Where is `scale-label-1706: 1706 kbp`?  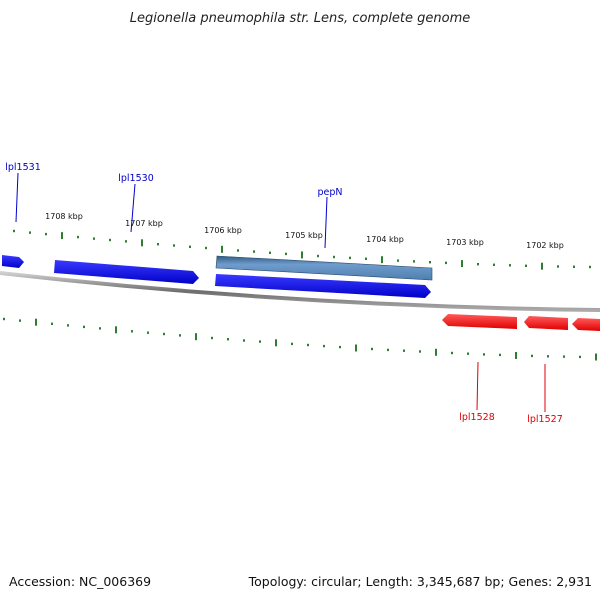 scale-label-1706: 1706 kbp is located at coordinates (223, 230).